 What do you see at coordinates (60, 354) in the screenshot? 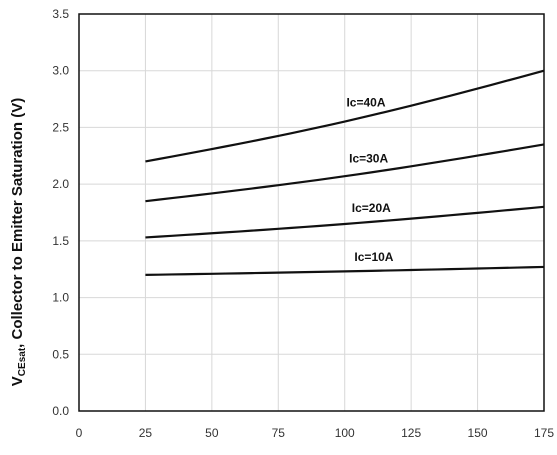
I see `y-tick-label: 0.5` at bounding box center [60, 354].